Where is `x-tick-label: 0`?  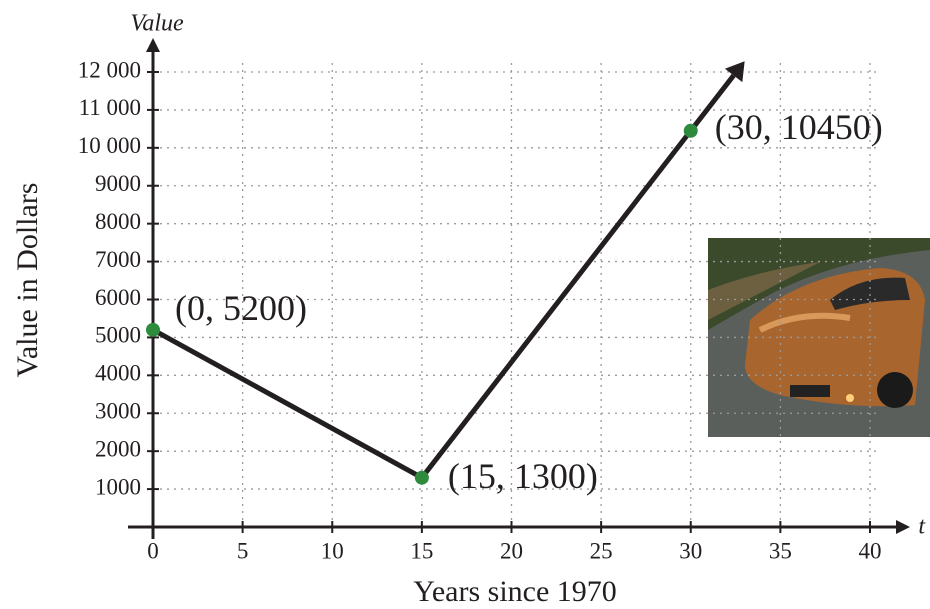
x-tick-label: 0 is located at coordinates (153, 550).